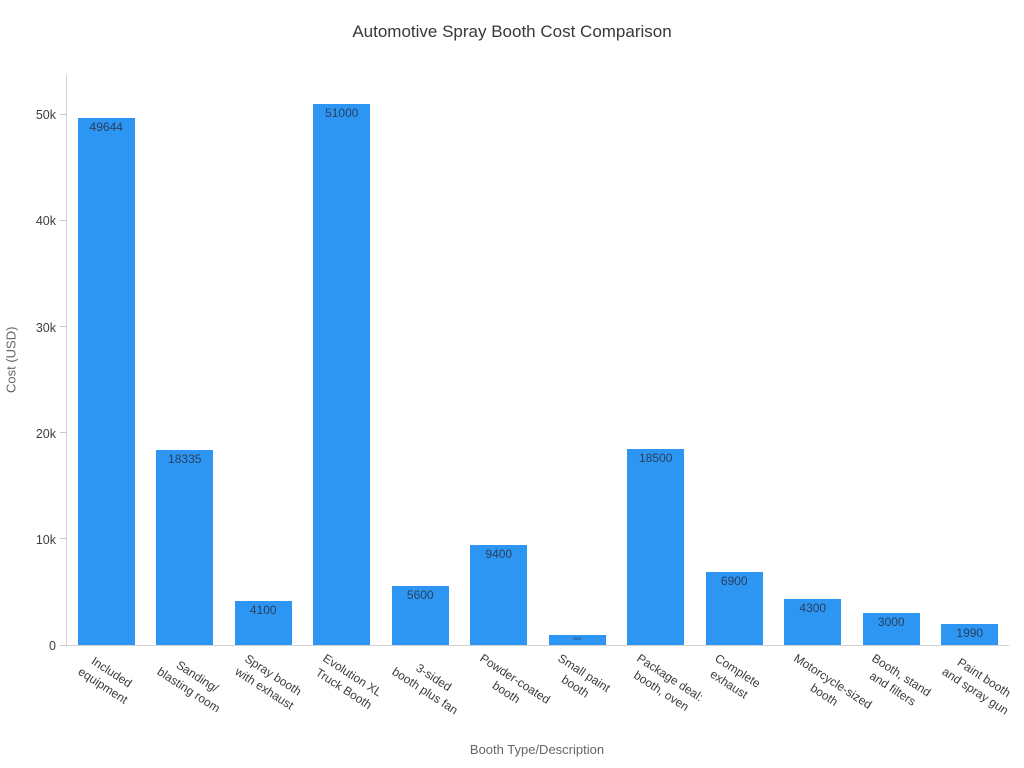  I want to click on bar-slot: 3000, so click(891, 360).